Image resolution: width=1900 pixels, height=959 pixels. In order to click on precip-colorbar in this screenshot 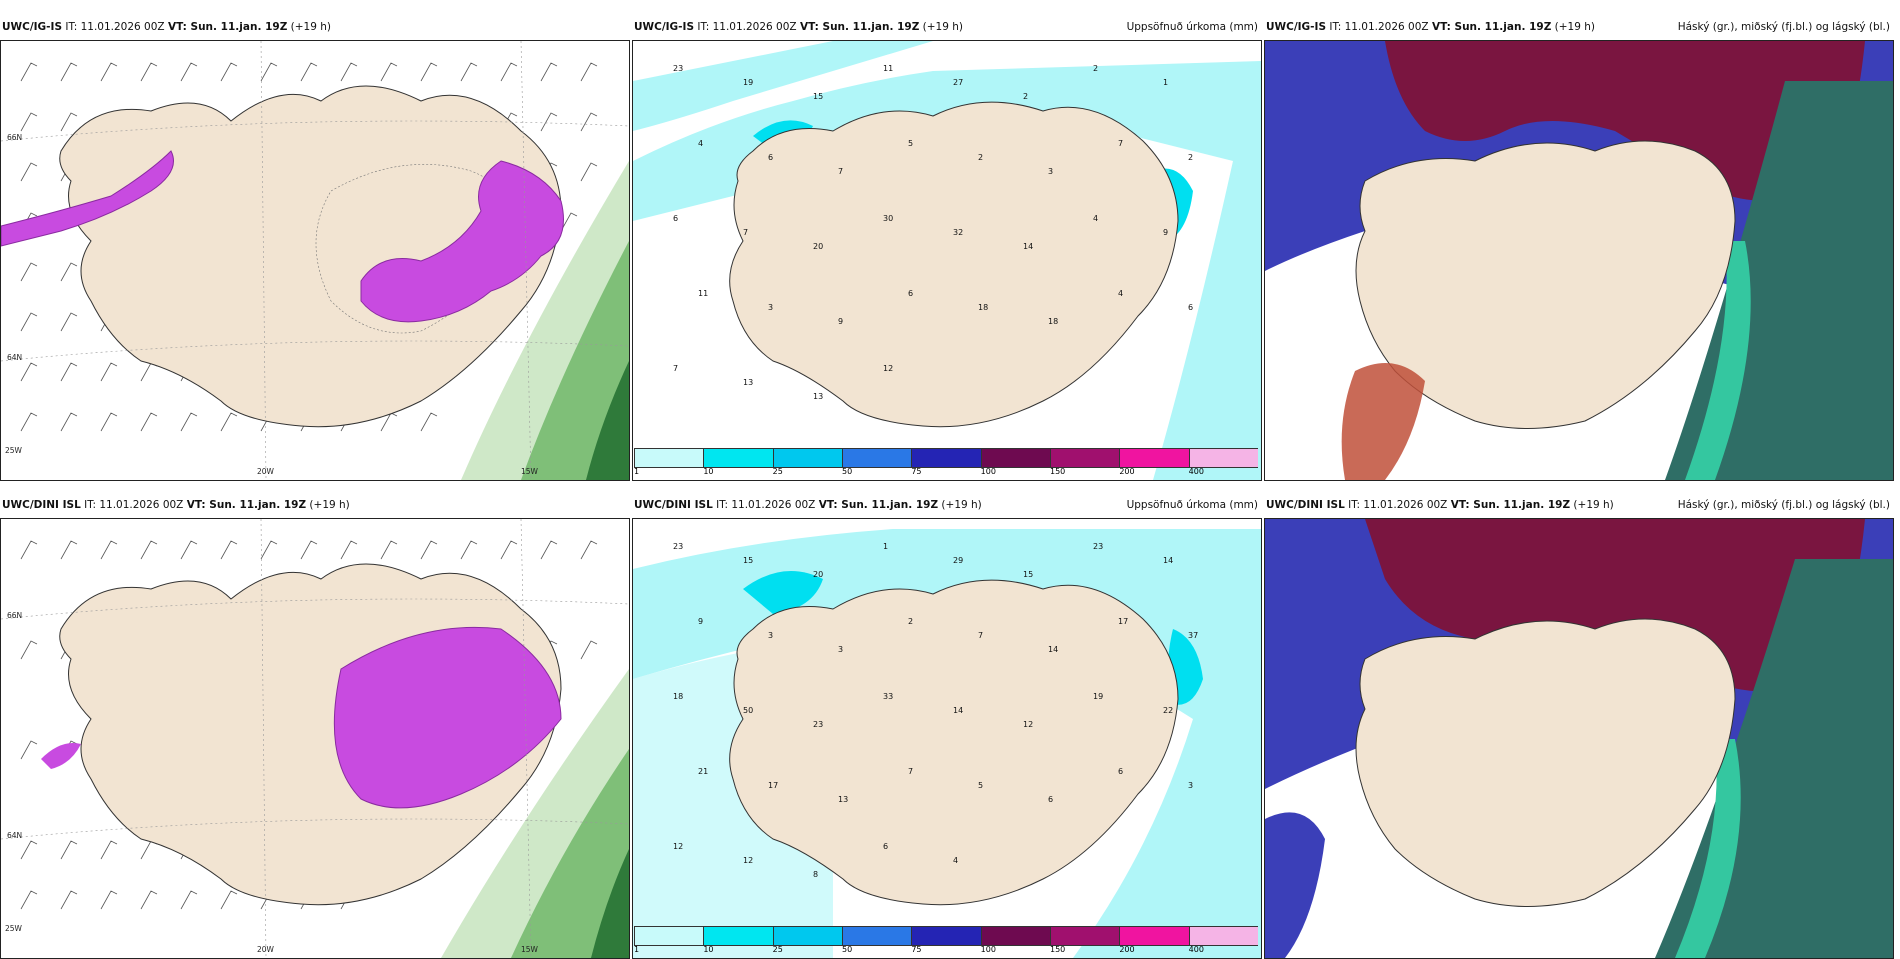, I will do `click(946, 936)`.